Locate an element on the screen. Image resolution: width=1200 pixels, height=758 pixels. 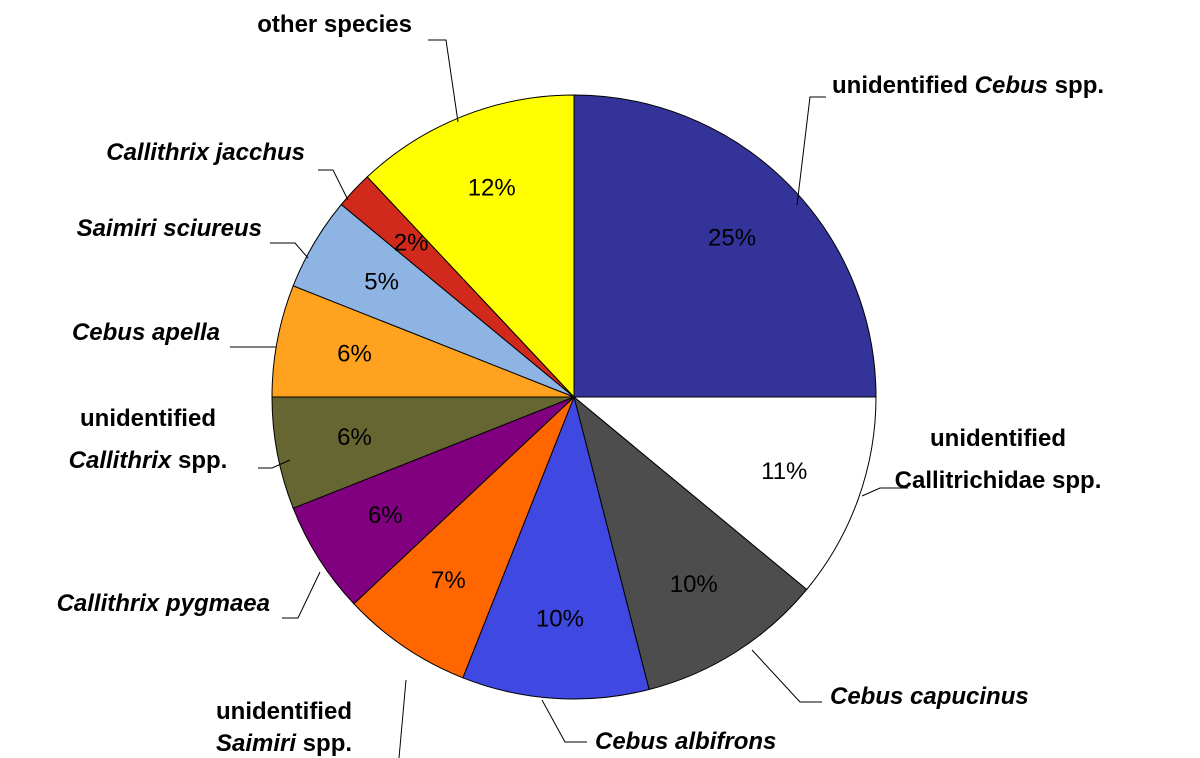
category-label: Cebus capucinus is located at coordinates (929, 696).